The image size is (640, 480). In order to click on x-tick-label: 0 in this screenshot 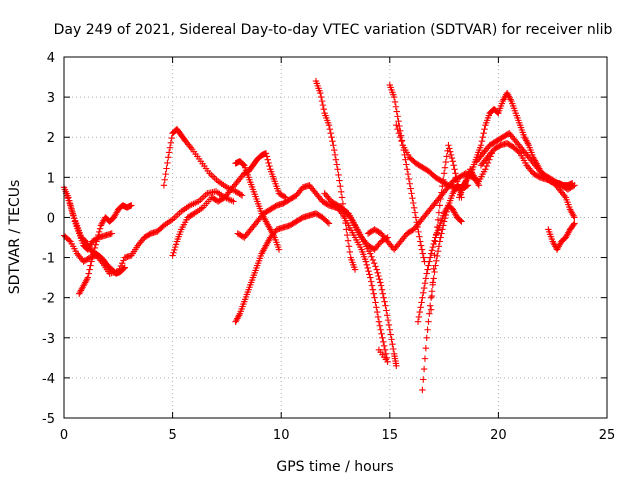, I will do `click(64, 435)`.